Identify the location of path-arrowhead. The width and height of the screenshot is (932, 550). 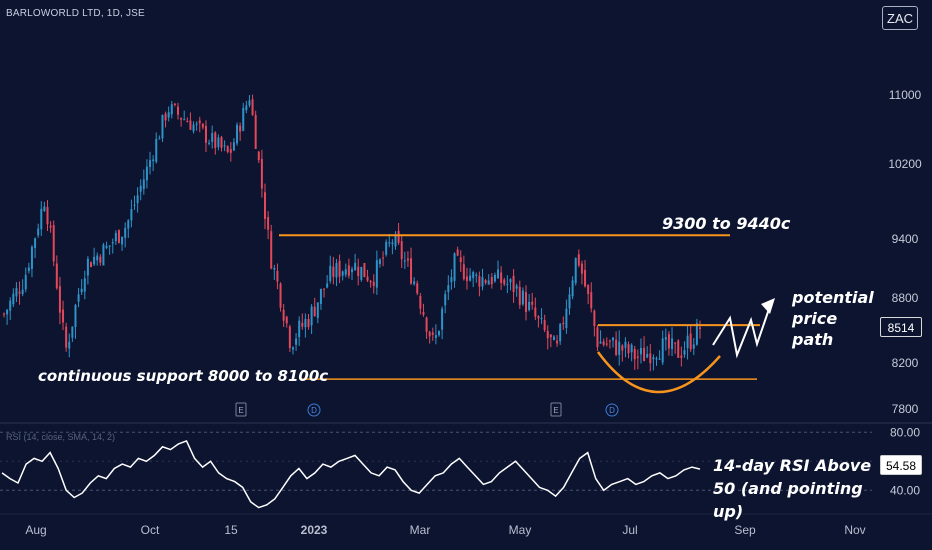
(768, 306).